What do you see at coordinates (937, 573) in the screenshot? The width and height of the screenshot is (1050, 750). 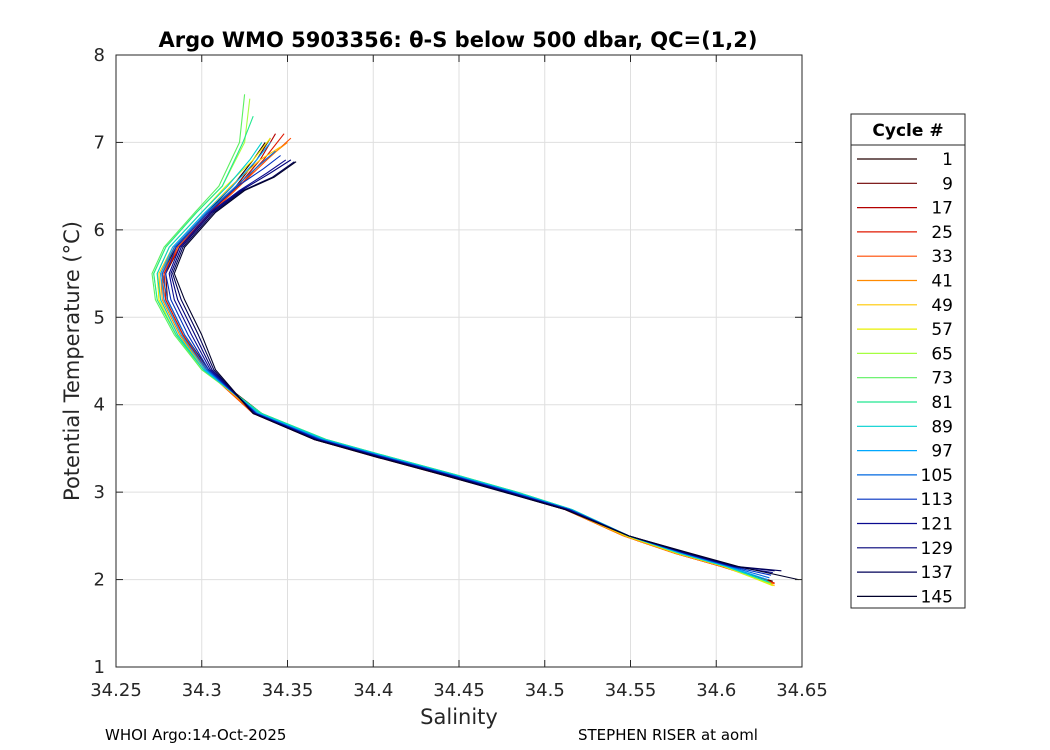 I see `legend-label: 137` at bounding box center [937, 573].